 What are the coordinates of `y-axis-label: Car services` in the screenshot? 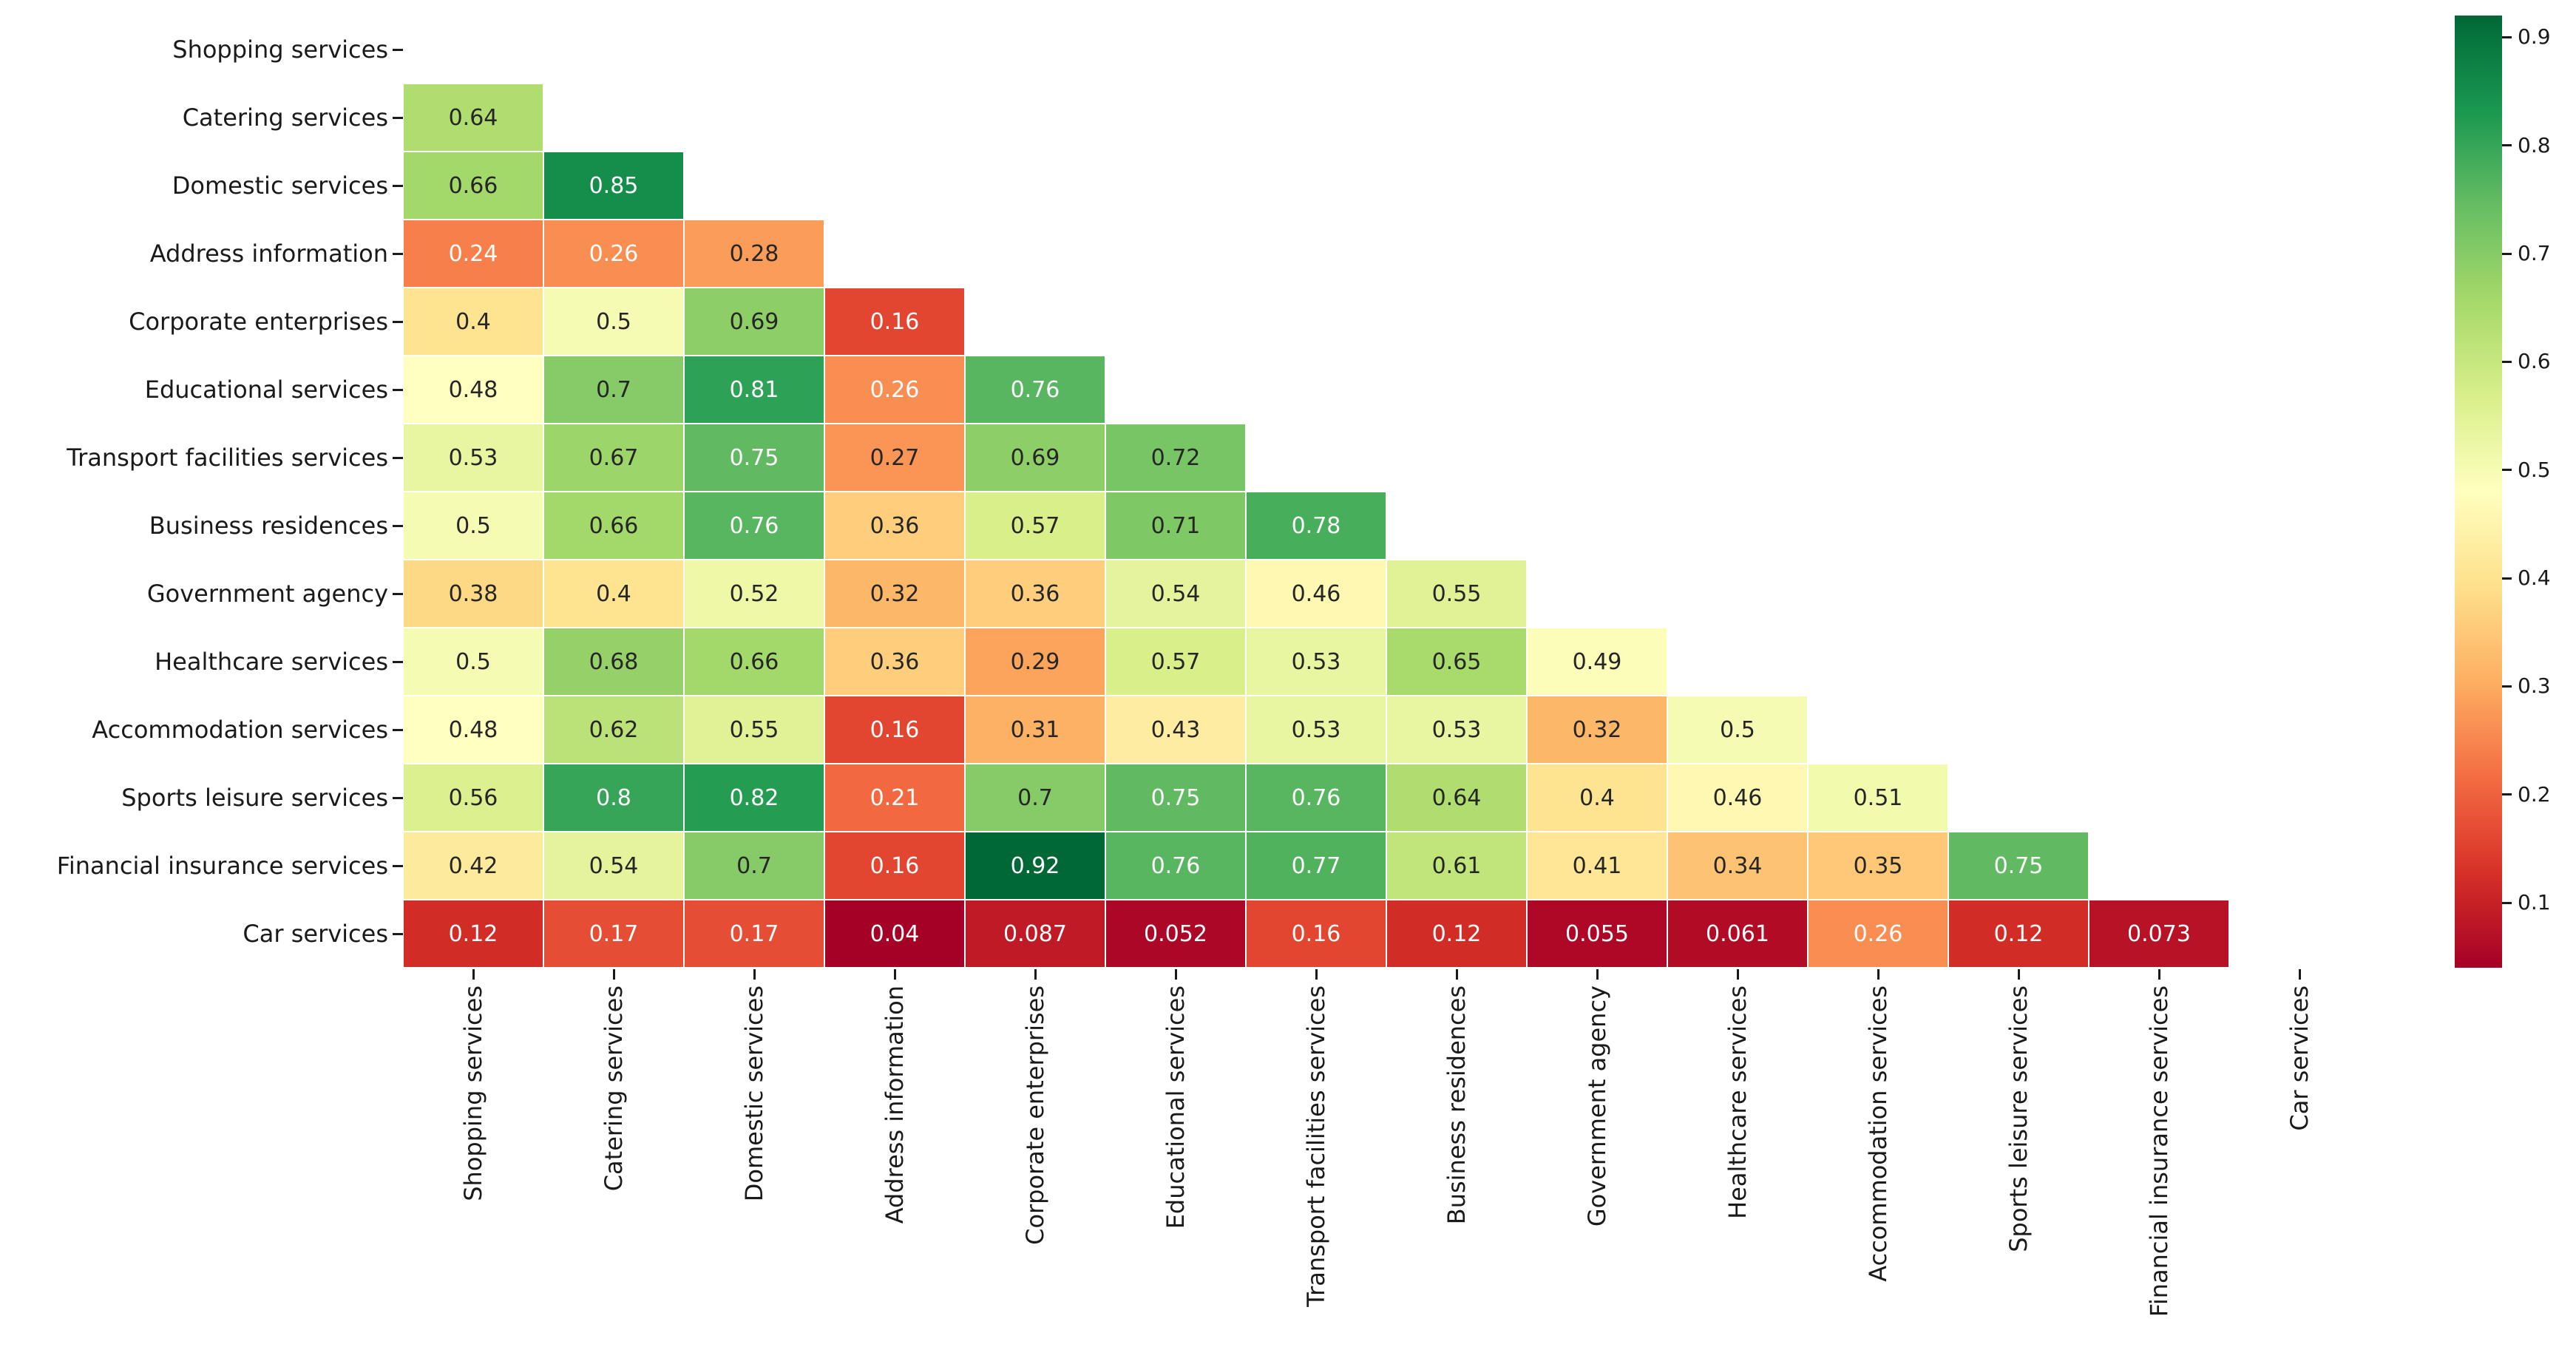 It's located at (315, 934).